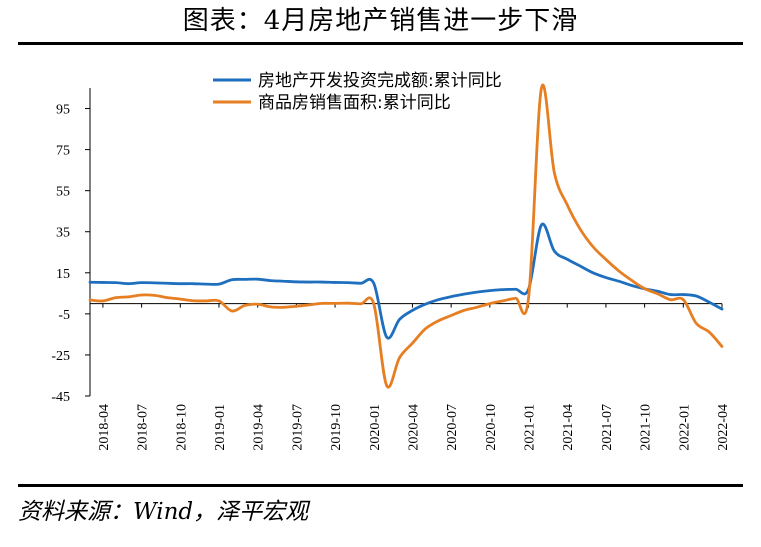  Describe the element at coordinates (104, 427) in the screenshot. I see `x-tick-label: 2018-04` at that location.